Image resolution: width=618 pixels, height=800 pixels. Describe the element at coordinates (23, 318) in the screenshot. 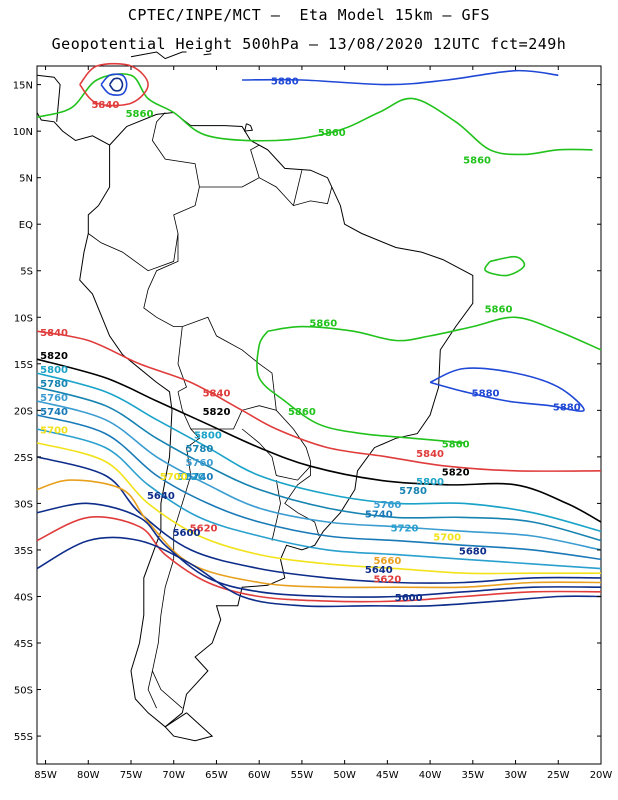

I see `lat-tick-label: 10S` at that location.